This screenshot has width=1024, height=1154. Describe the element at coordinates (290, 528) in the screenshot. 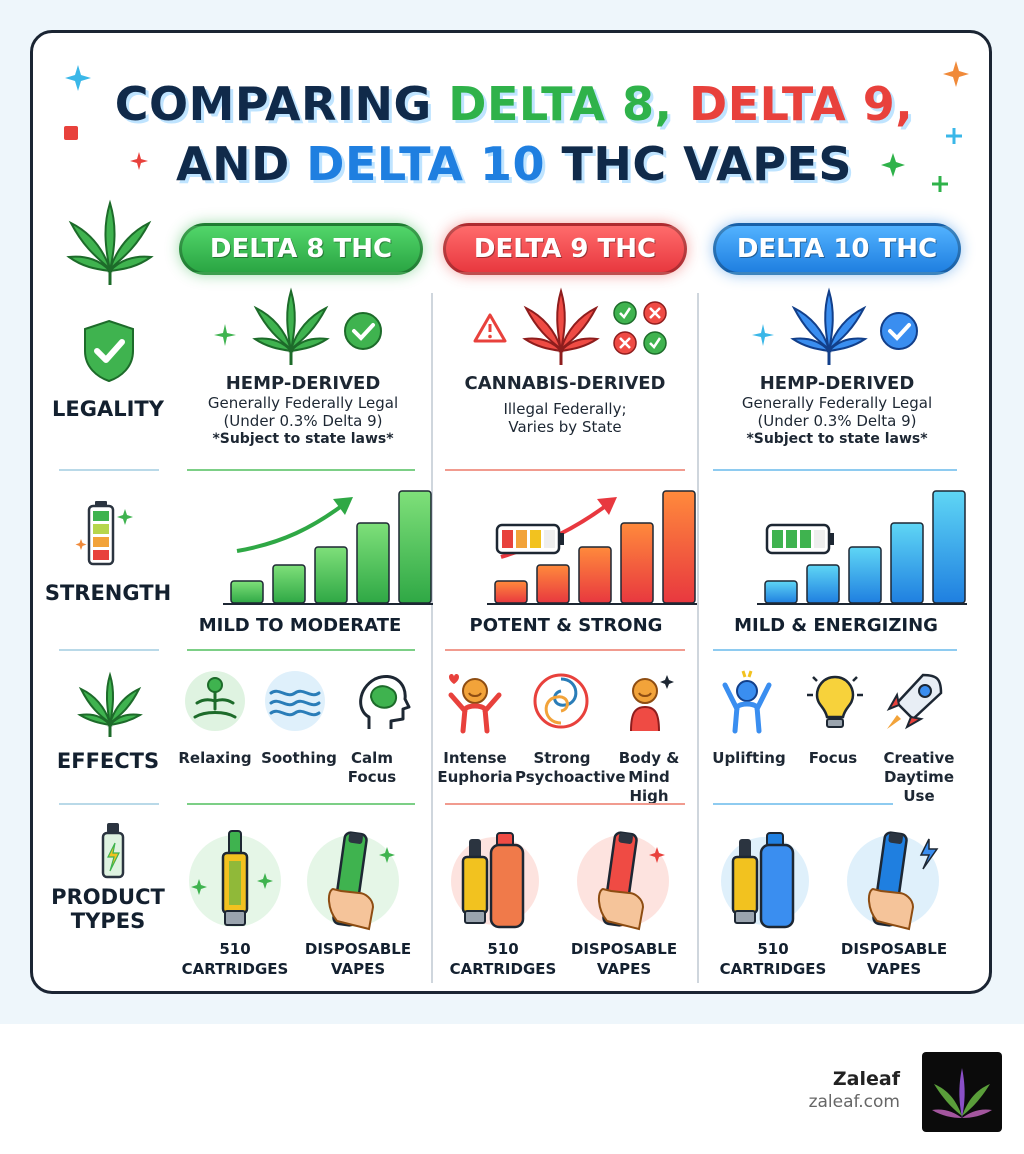

I see `trend-arrow` at that location.